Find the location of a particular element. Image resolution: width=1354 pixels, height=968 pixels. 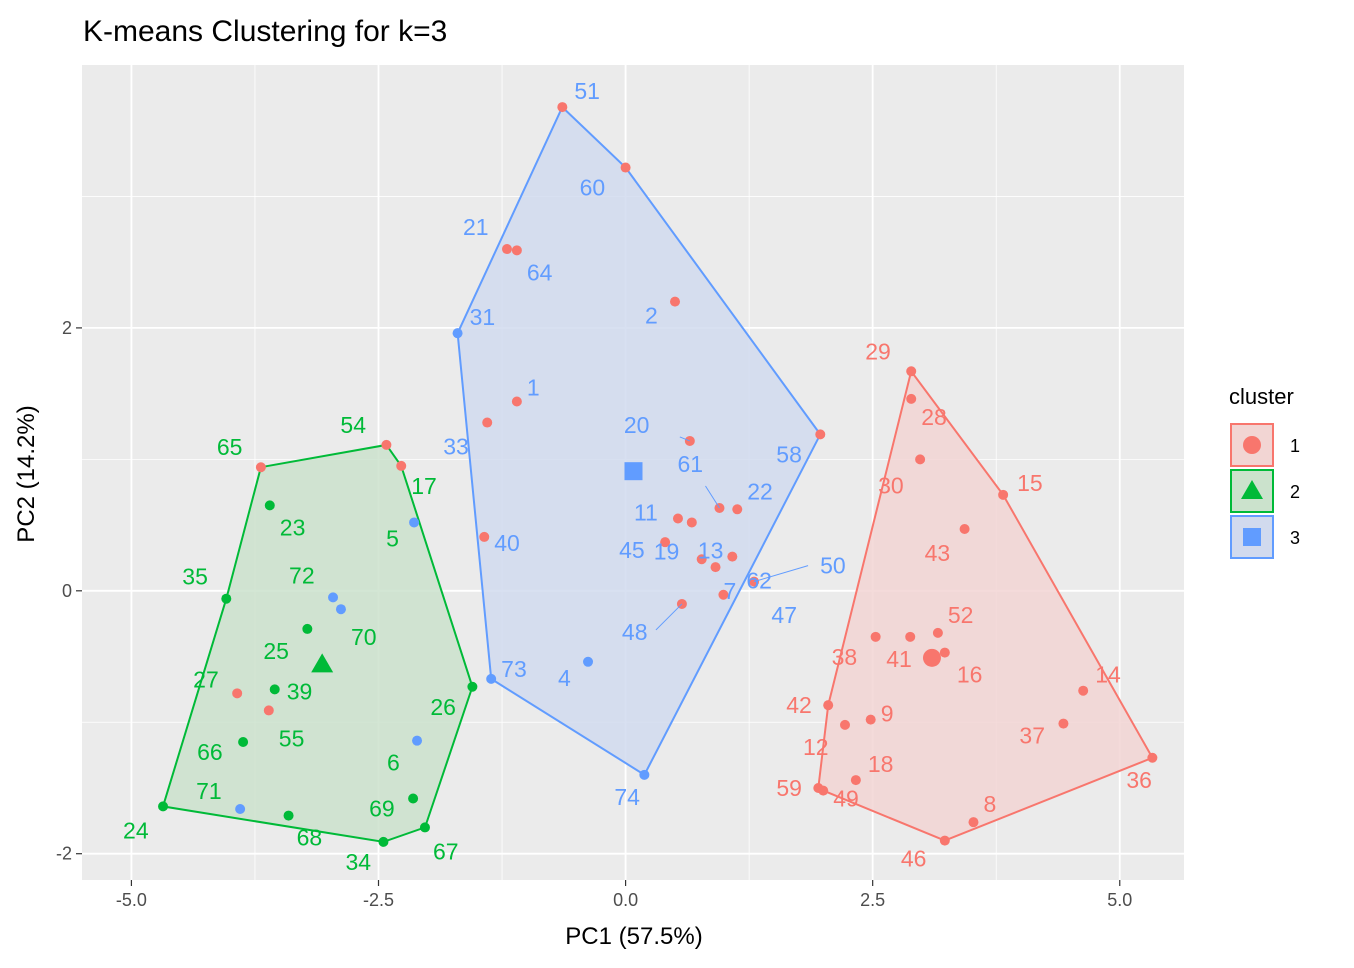

point-label-8: 8 is located at coordinates (989, 804).